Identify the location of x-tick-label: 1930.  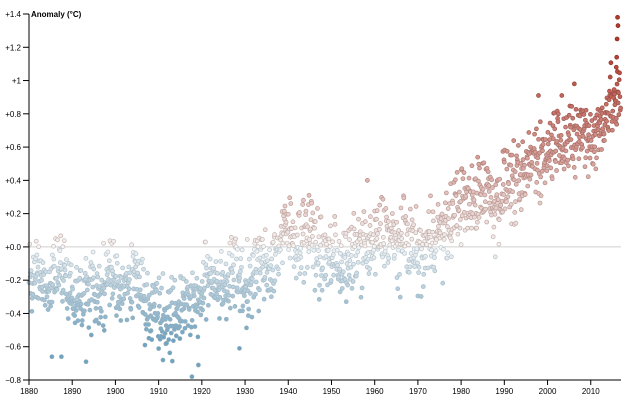
(245, 391).